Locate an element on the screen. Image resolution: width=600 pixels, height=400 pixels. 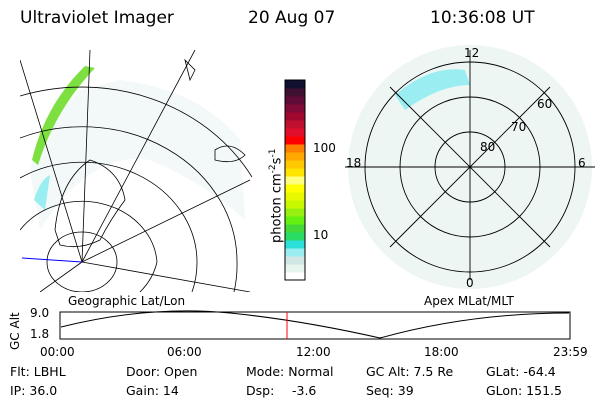
glon-info: GLon: 151.5 is located at coordinates (524, 390).